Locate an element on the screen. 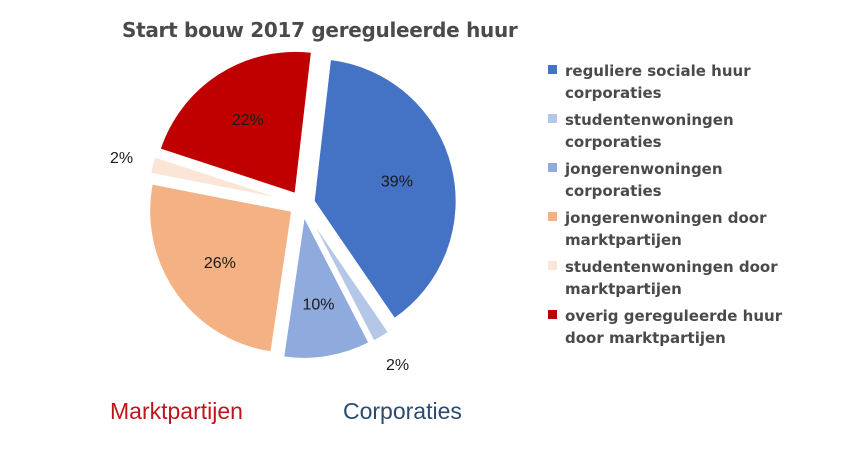 The image size is (854, 462). legend-item: jongerenwoningen door marktpartijen is located at coordinates (698, 229).